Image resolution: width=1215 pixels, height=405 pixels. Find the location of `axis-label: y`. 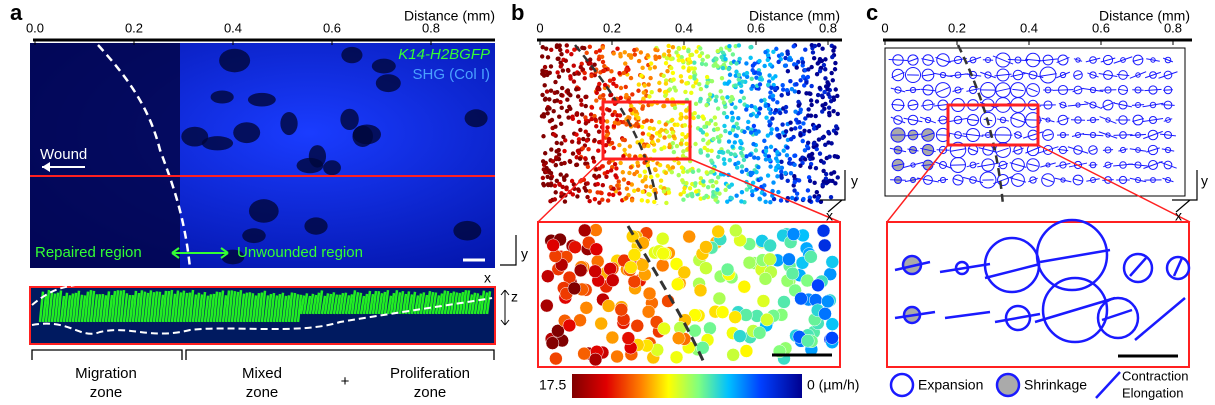

axis-label: y is located at coordinates (854, 181).